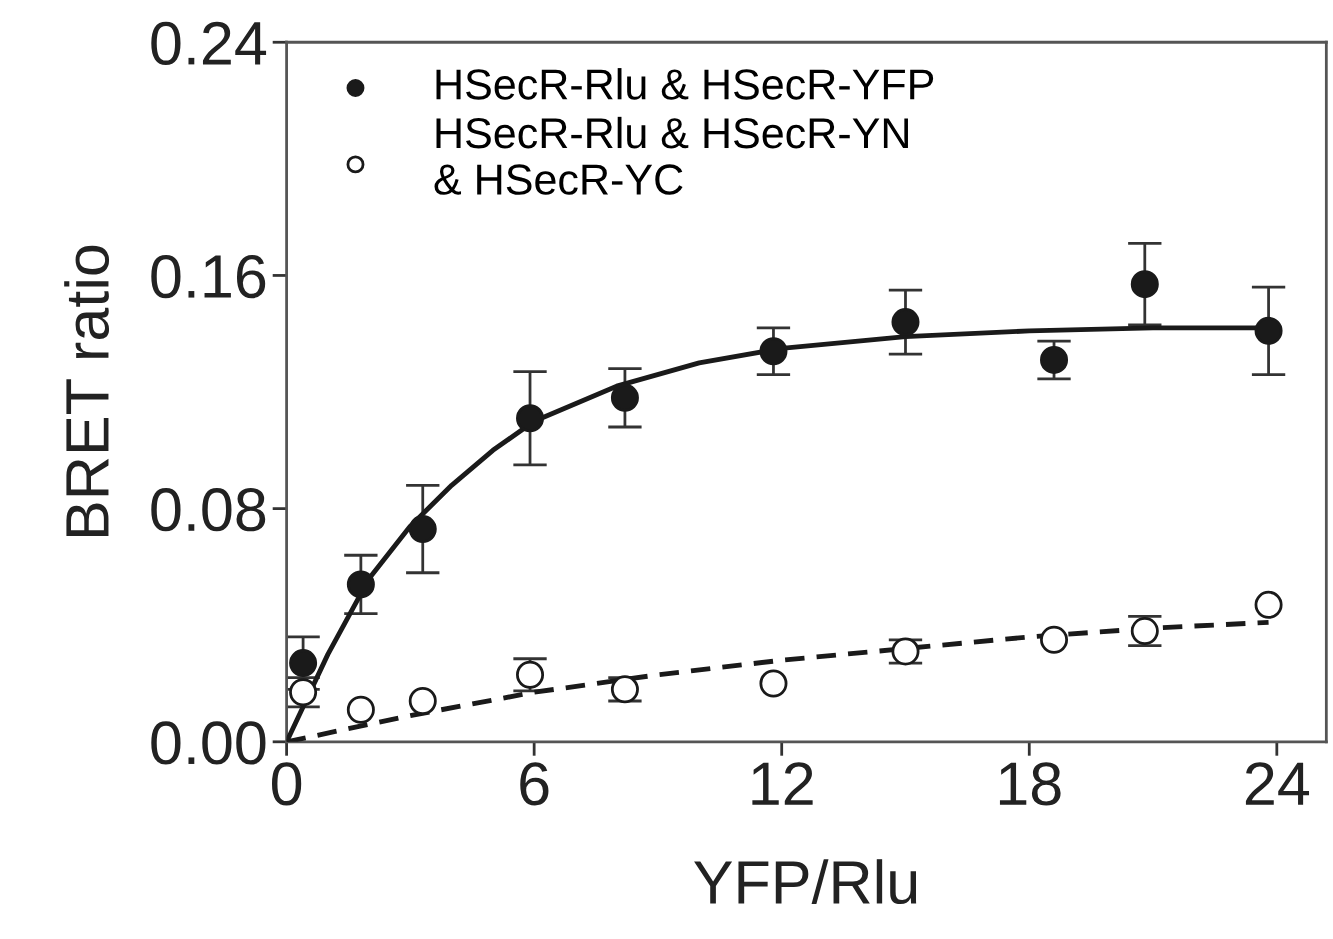 Image resolution: width=1333 pixels, height=939 pixels. Describe the element at coordinates (805, 882) in the screenshot. I see `x-axis-title: YFP/Rlu` at that location.